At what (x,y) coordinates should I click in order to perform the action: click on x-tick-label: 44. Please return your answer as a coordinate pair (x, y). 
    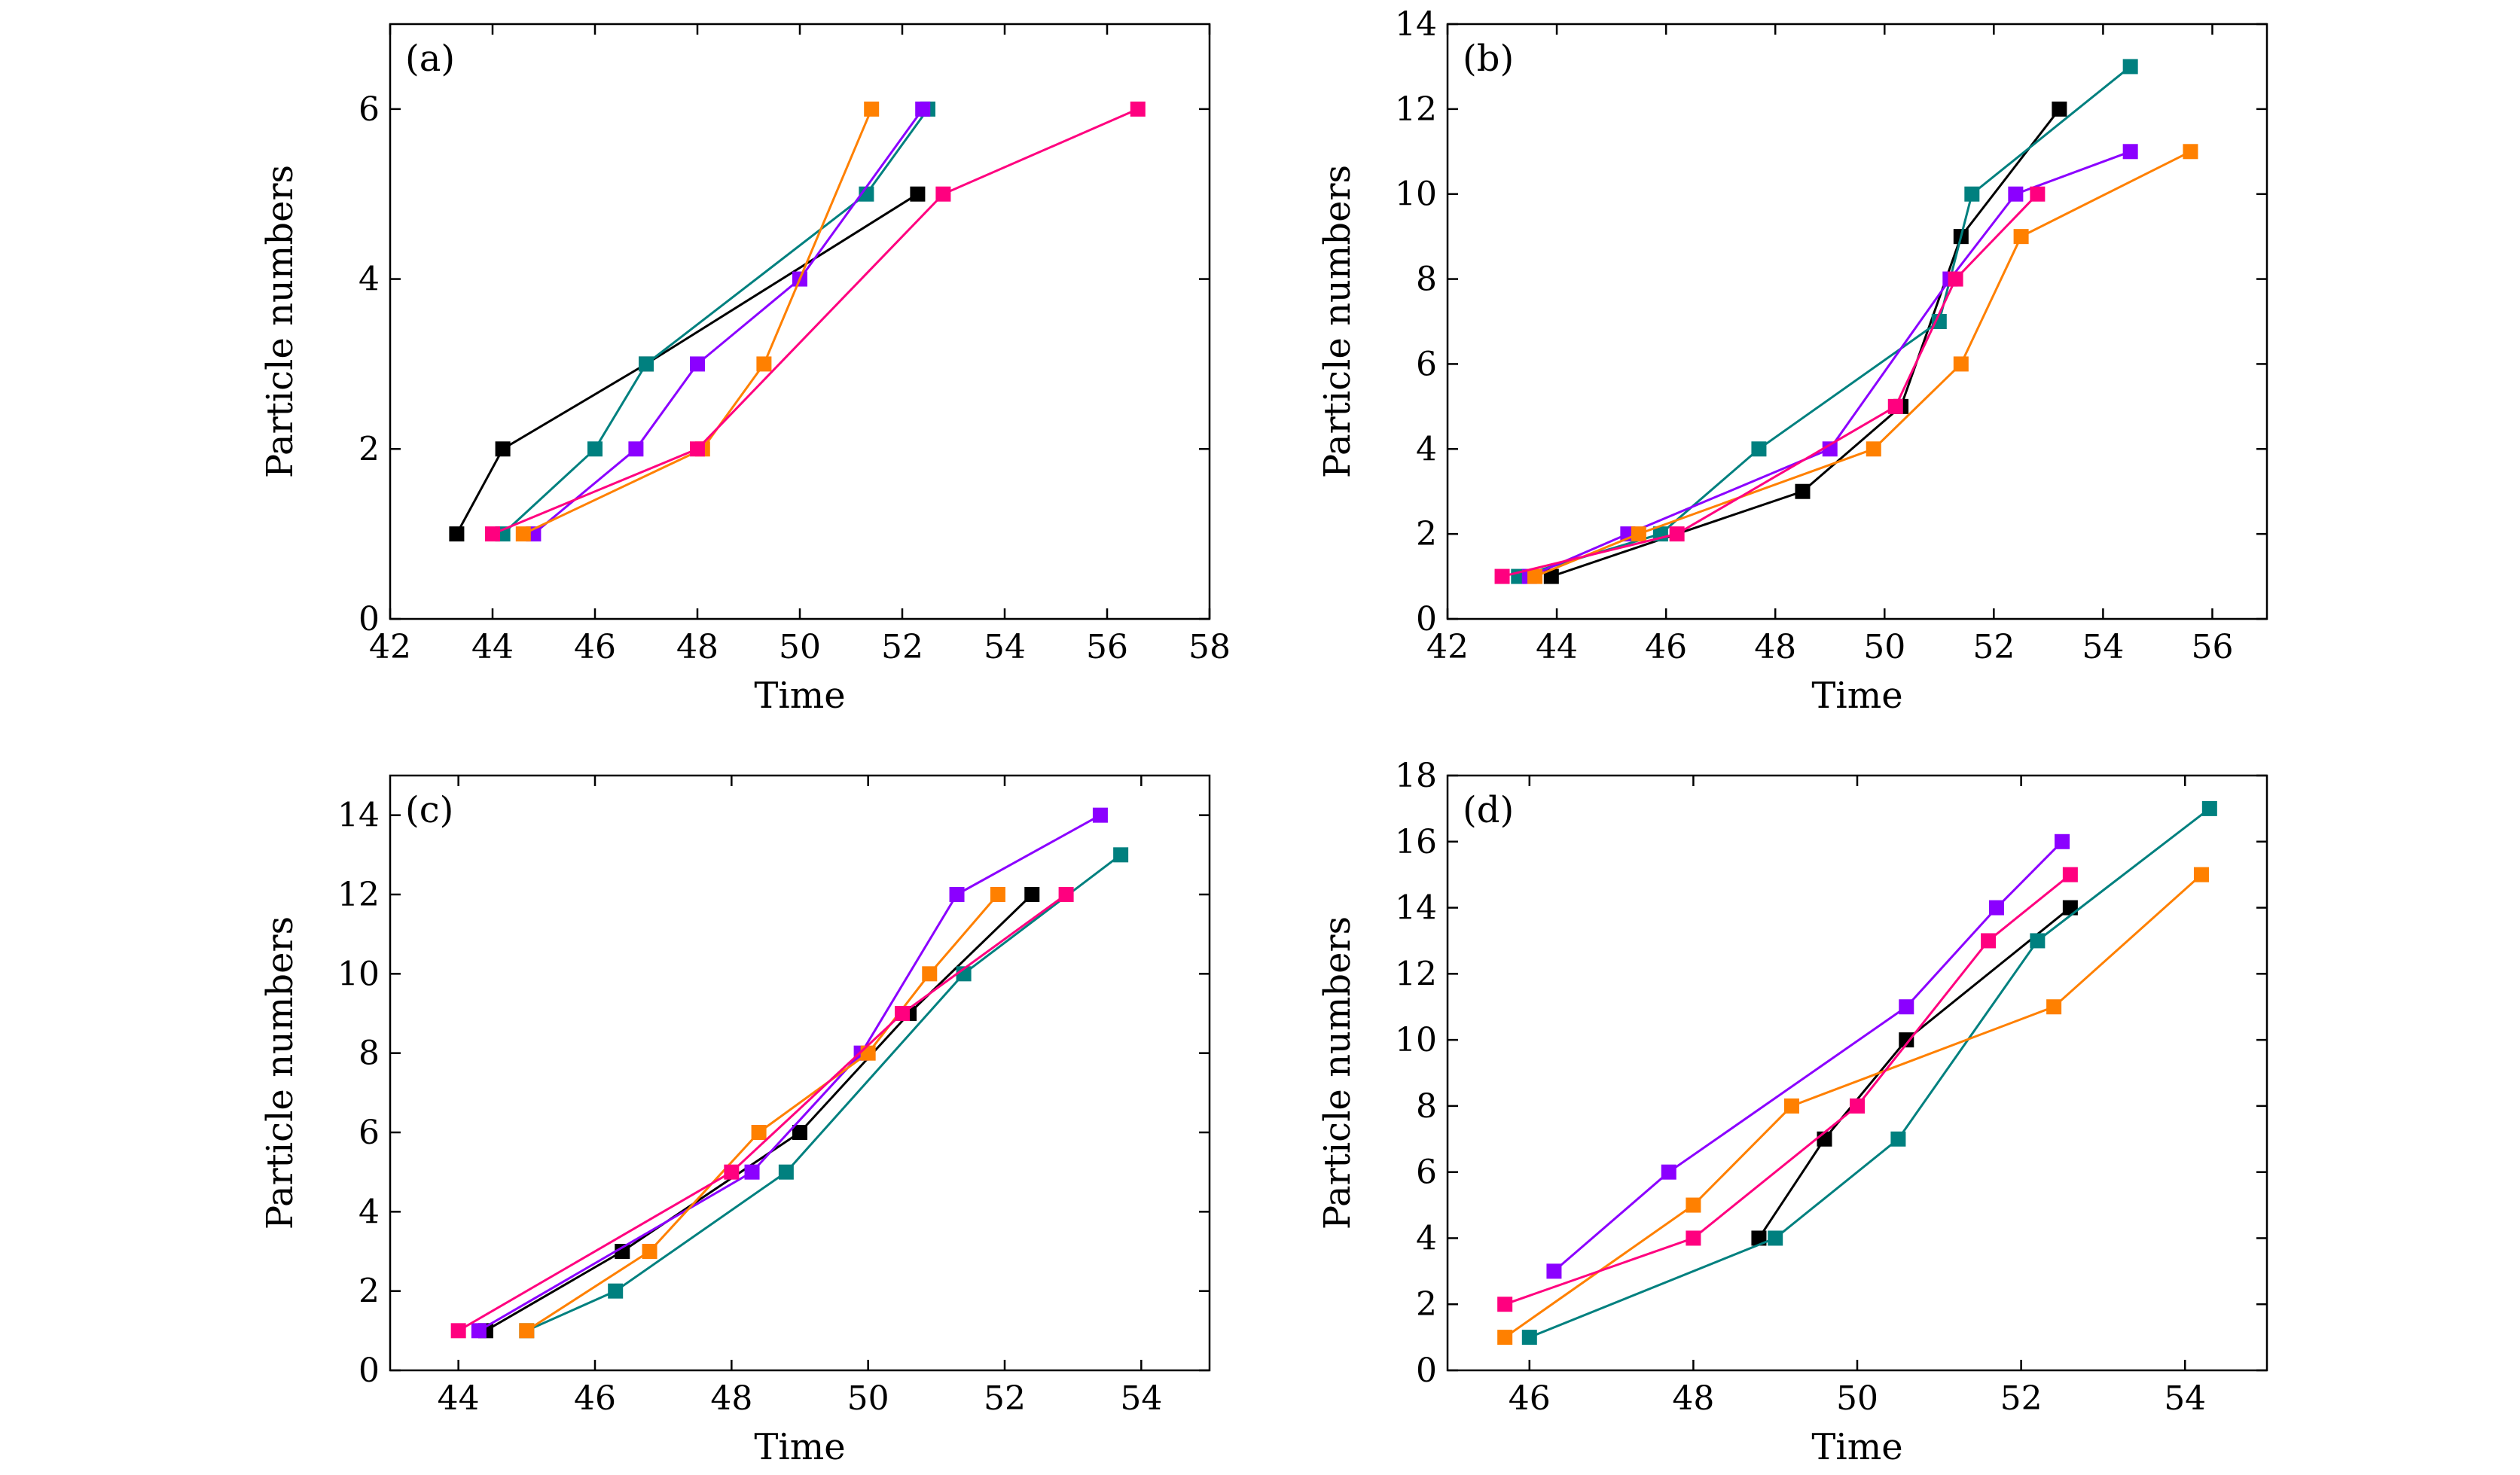
    Looking at the image, I should click on (459, 1398).